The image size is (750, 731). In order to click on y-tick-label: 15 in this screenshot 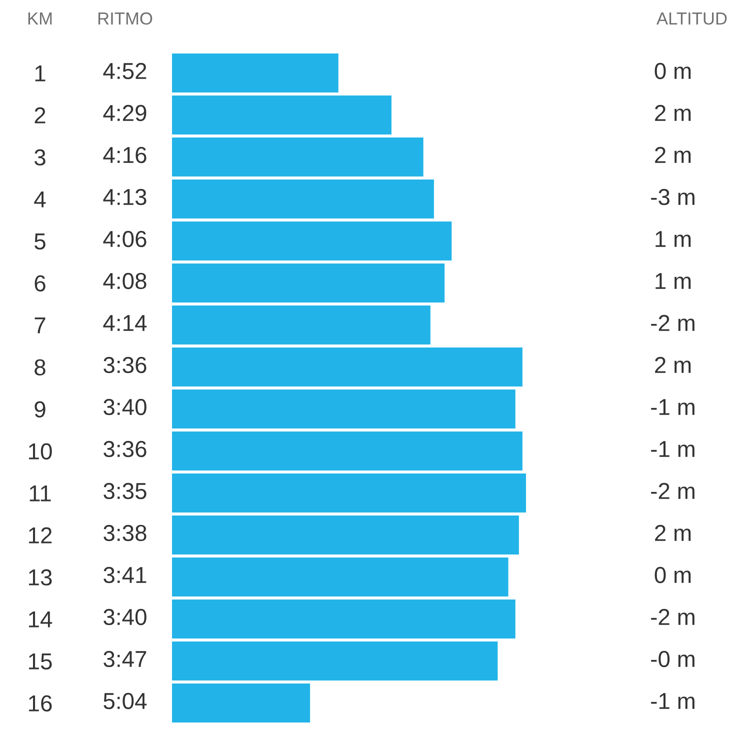, I will do `click(40, 662)`.